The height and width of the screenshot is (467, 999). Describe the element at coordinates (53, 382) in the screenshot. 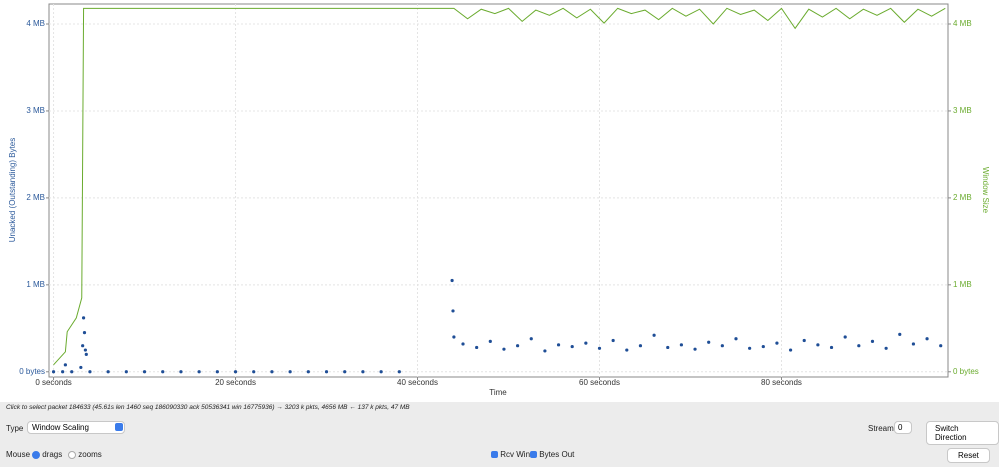

I see `x-tick-label: 0 seconds` at that location.